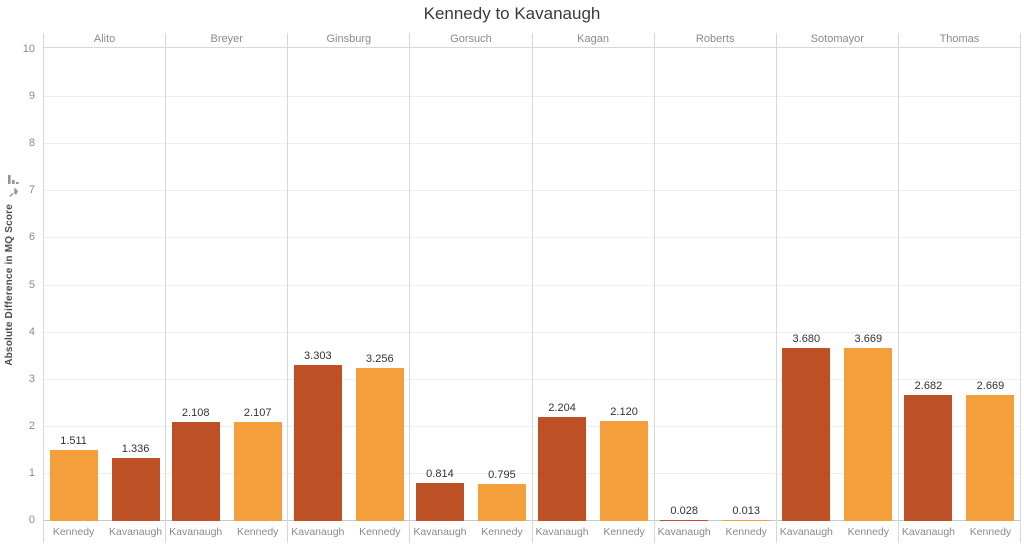 Image resolution: width=1024 pixels, height=549 pixels. I want to click on bar-value-label: 2.682, so click(928, 385).